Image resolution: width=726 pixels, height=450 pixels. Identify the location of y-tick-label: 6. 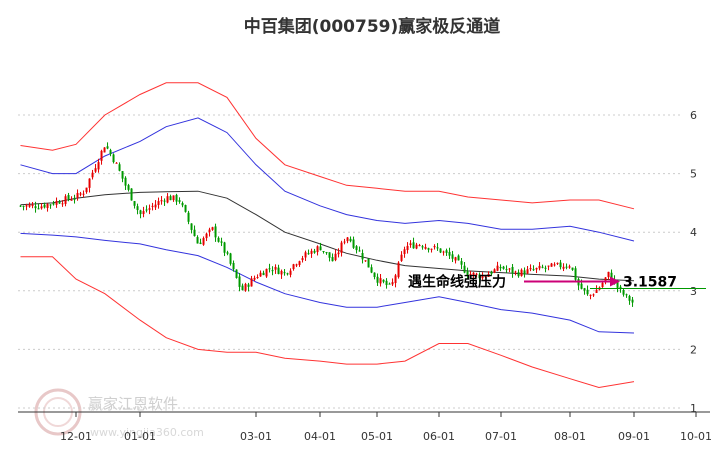
(693, 115).